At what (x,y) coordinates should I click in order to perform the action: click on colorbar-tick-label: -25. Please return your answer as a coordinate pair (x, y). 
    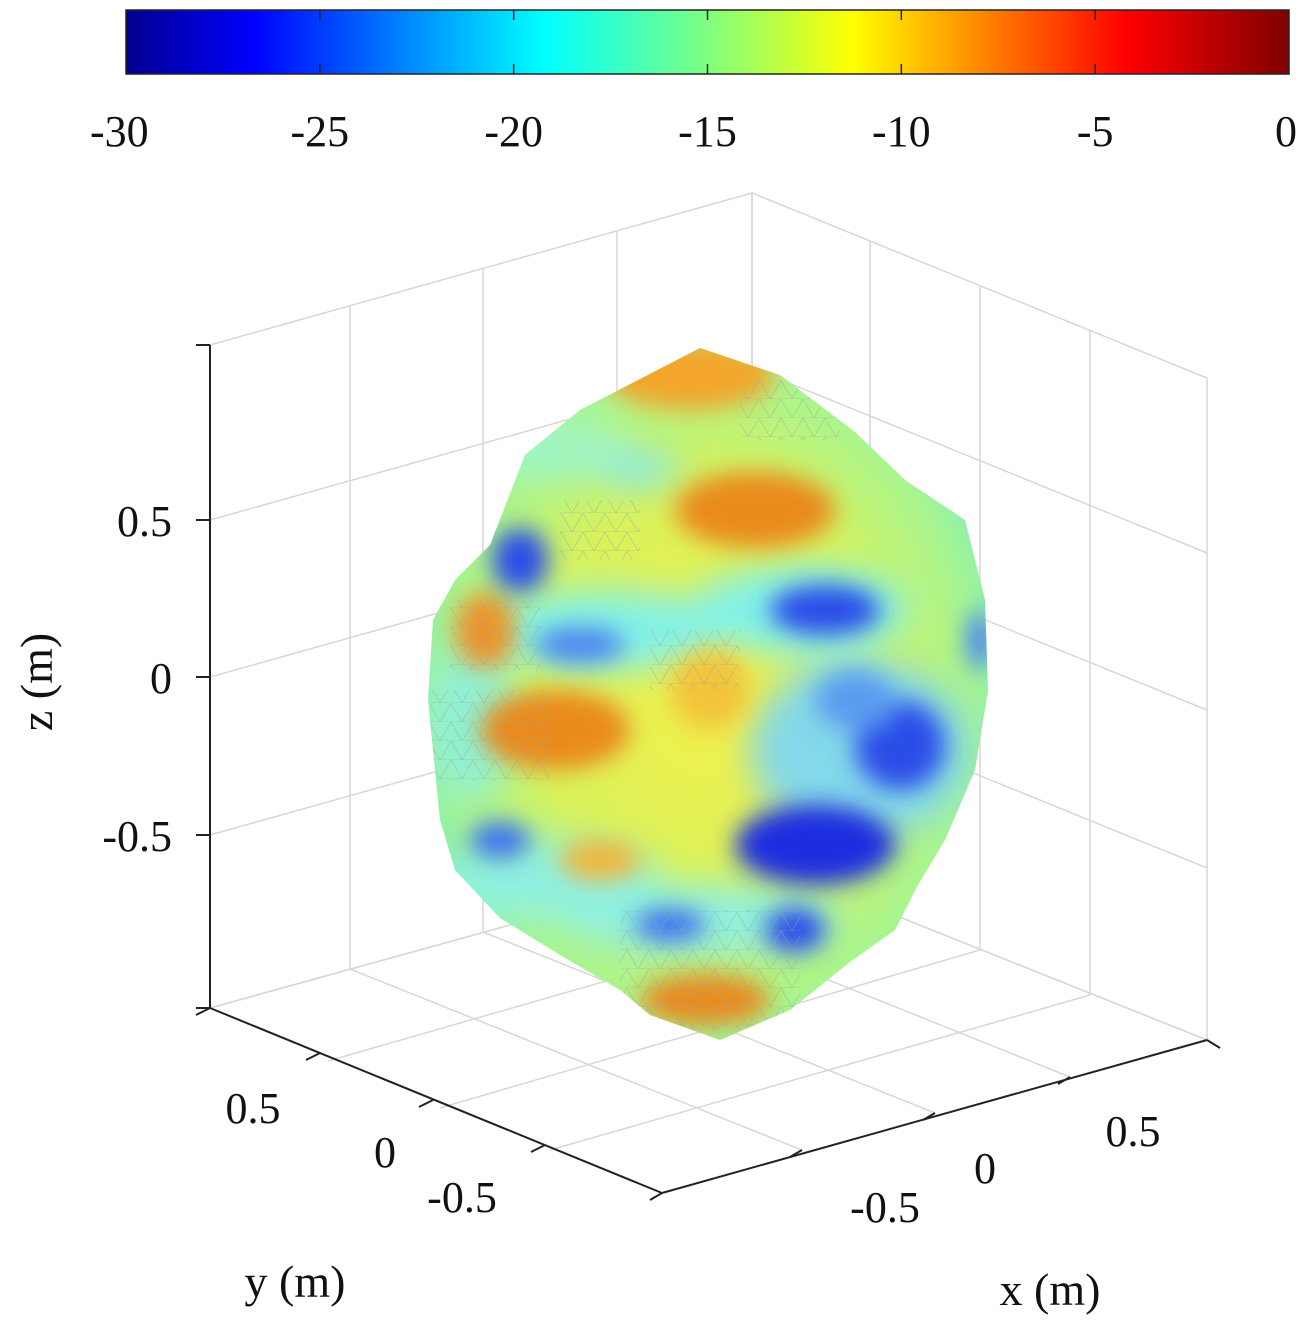
    Looking at the image, I should click on (320, 131).